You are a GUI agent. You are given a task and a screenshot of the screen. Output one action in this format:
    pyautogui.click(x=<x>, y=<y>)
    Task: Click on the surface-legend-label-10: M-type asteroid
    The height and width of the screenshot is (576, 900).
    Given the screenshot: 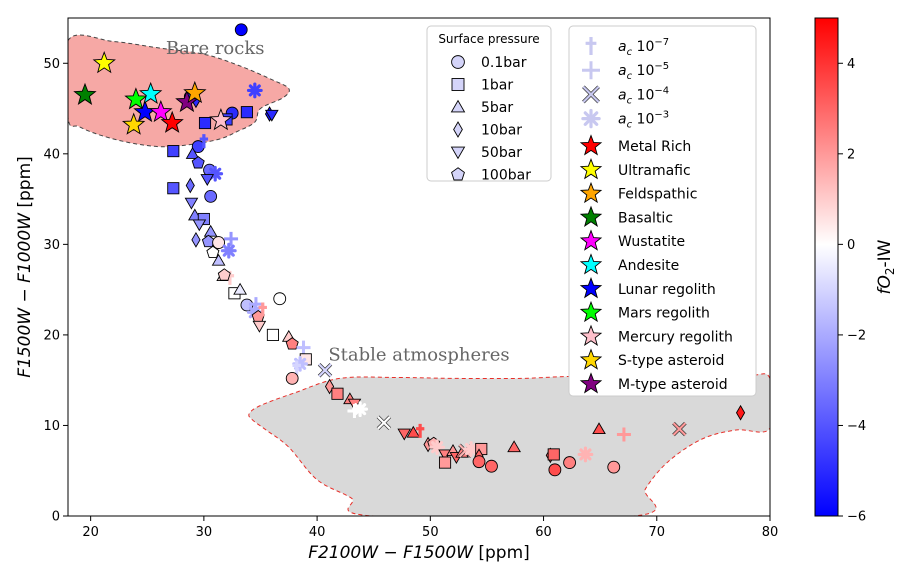 What is the action you would take?
    pyautogui.click(x=673, y=385)
    